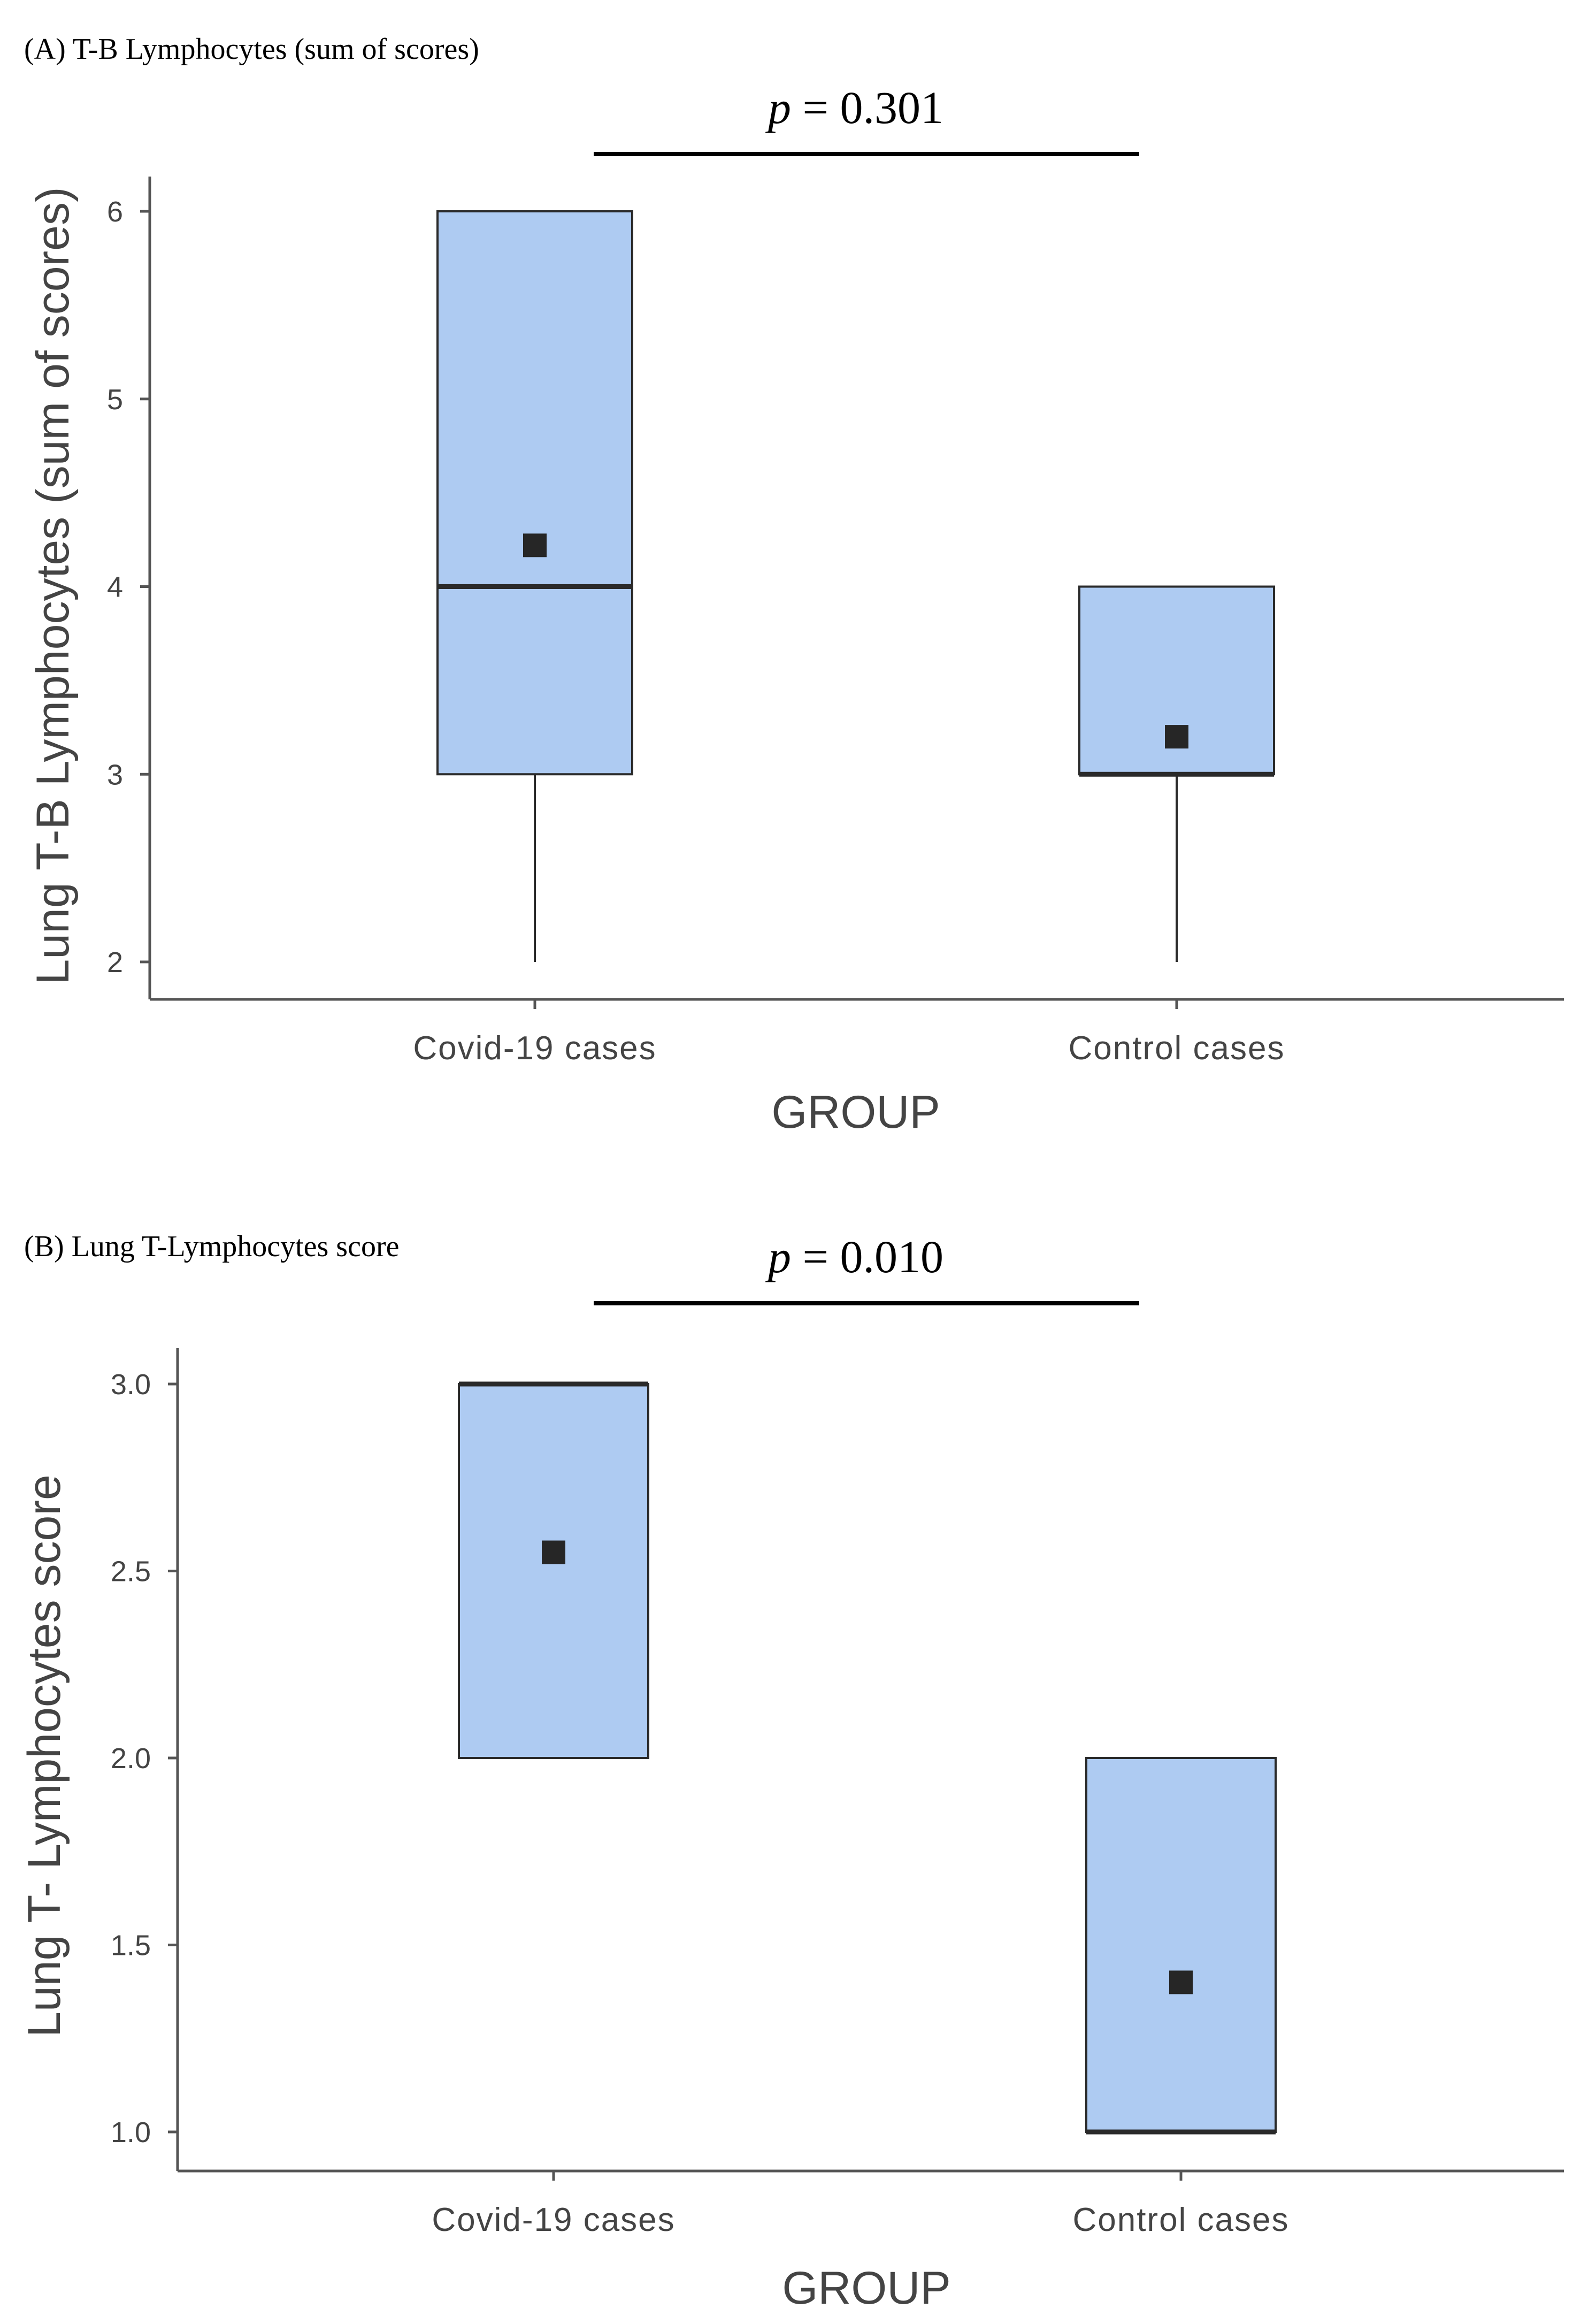  What do you see at coordinates (44, 1755) in the screenshot?
I see `y-axis-title: Lung T- Lymphocytes score` at bounding box center [44, 1755].